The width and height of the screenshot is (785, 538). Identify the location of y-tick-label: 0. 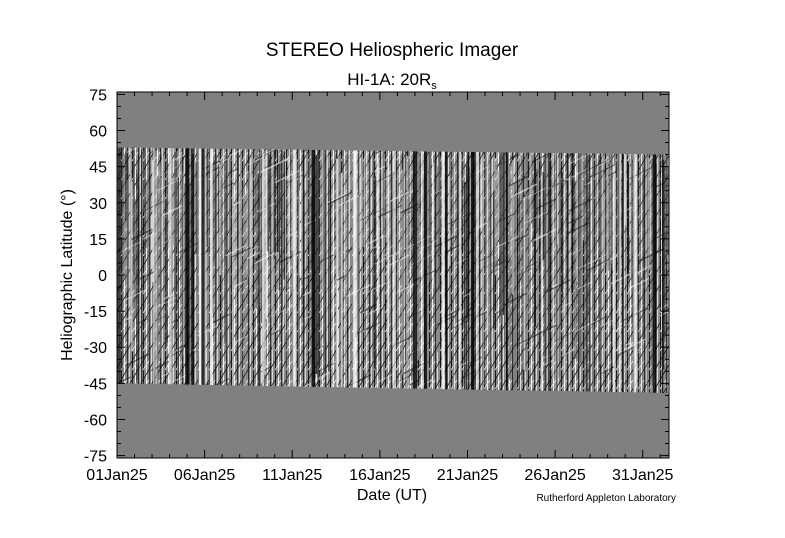
(102, 276).